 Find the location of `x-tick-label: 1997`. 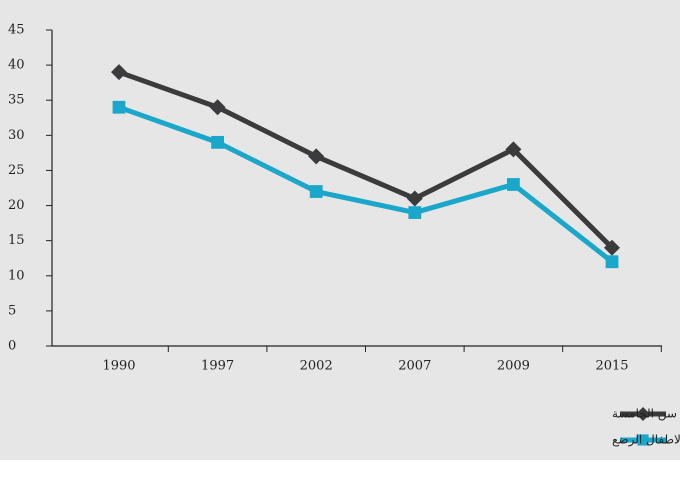

x-tick-label: 1997 is located at coordinates (217, 366).